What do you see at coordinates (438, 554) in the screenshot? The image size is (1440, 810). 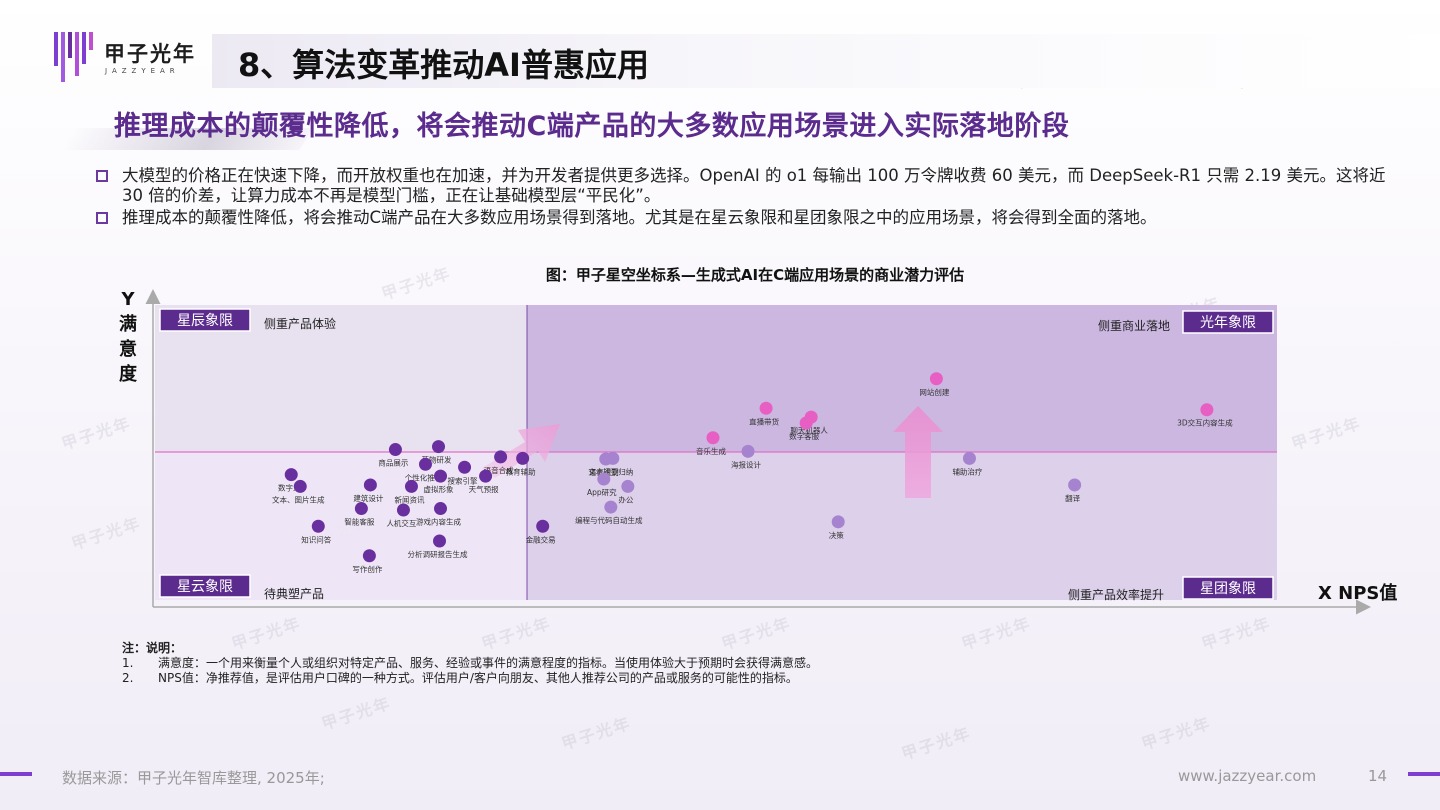 I see `data-point-label: 分析调研报告生成` at bounding box center [438, 554].